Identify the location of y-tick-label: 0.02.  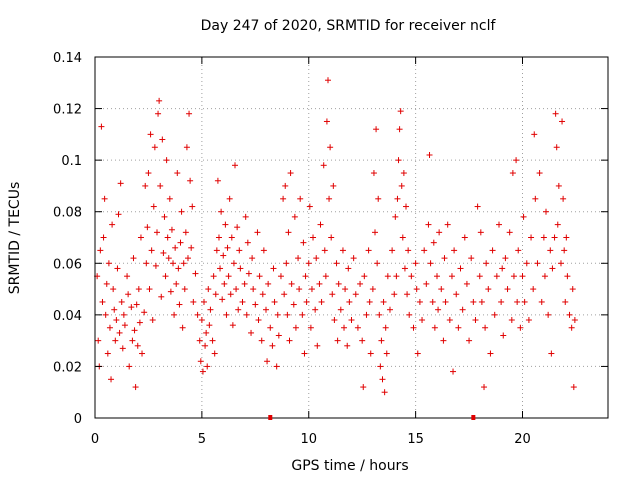
(67, 367).